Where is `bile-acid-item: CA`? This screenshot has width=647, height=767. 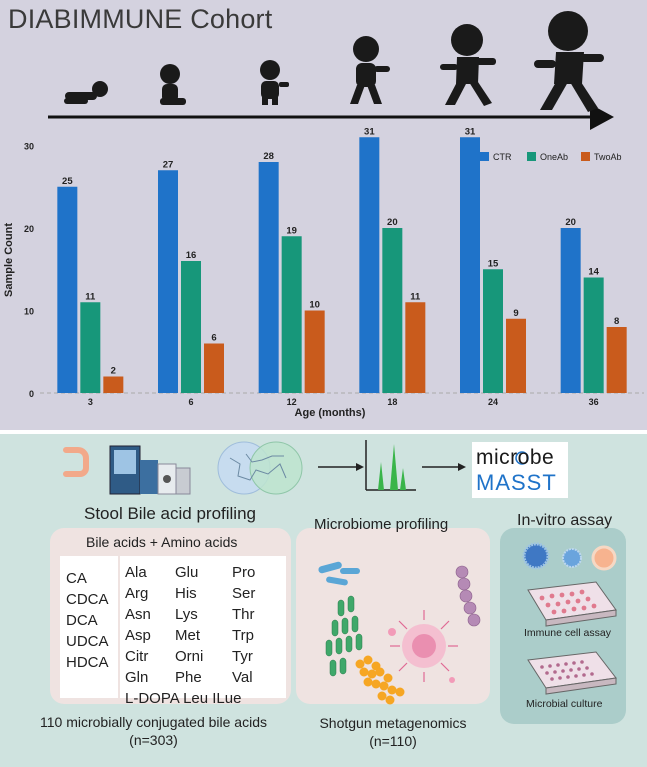 bile-acid-item: CA is located at coordinates (76, 578).